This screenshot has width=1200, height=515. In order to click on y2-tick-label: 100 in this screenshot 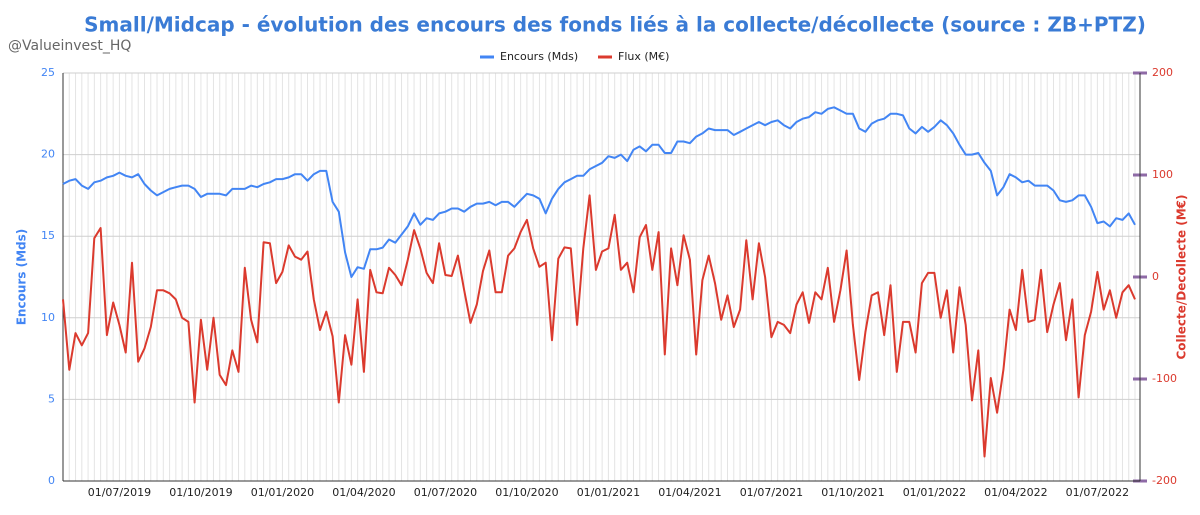, I will do `click(1162, 174)`.